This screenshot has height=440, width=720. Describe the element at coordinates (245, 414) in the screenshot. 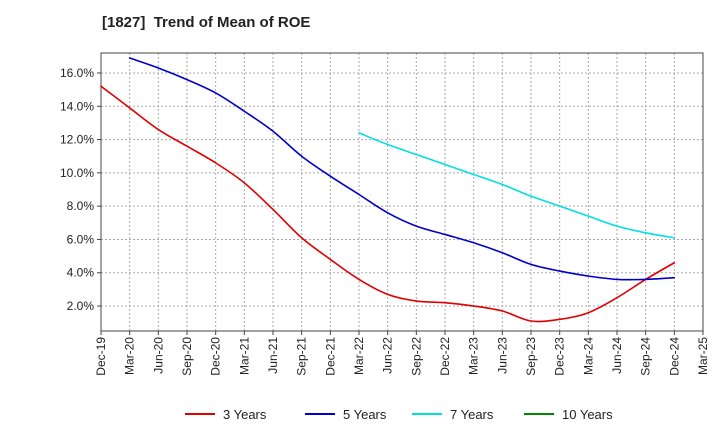

I see `legend-label-3-years: 3 Years` at that location.